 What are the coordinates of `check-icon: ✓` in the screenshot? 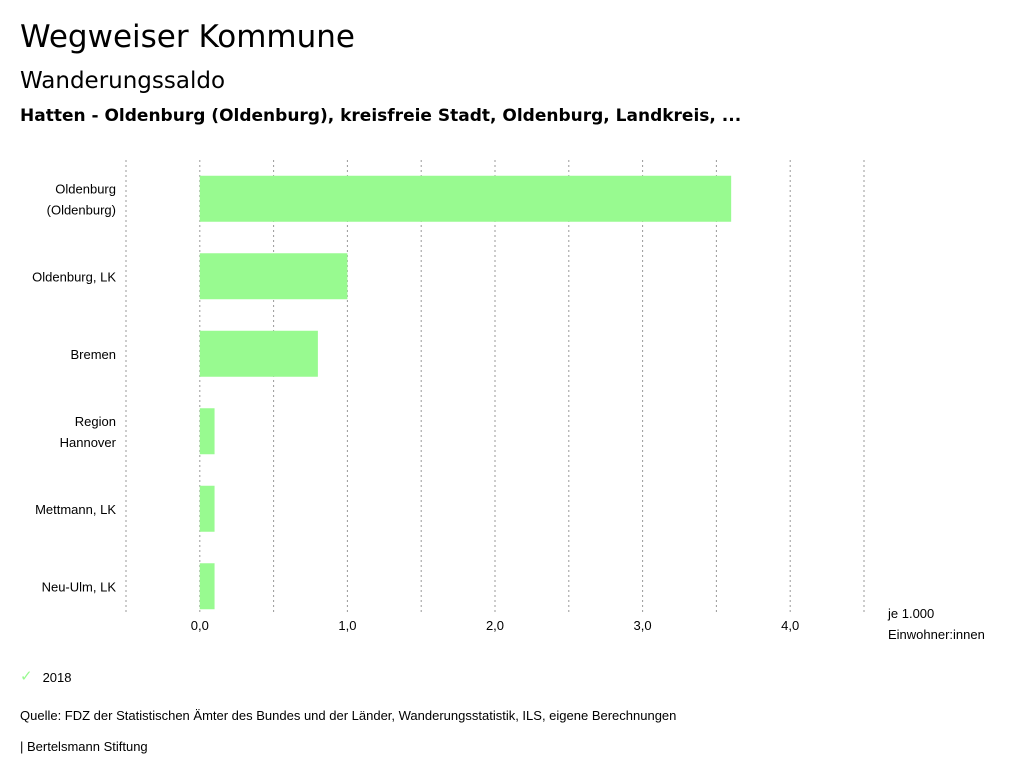 It's located at (26, 676).